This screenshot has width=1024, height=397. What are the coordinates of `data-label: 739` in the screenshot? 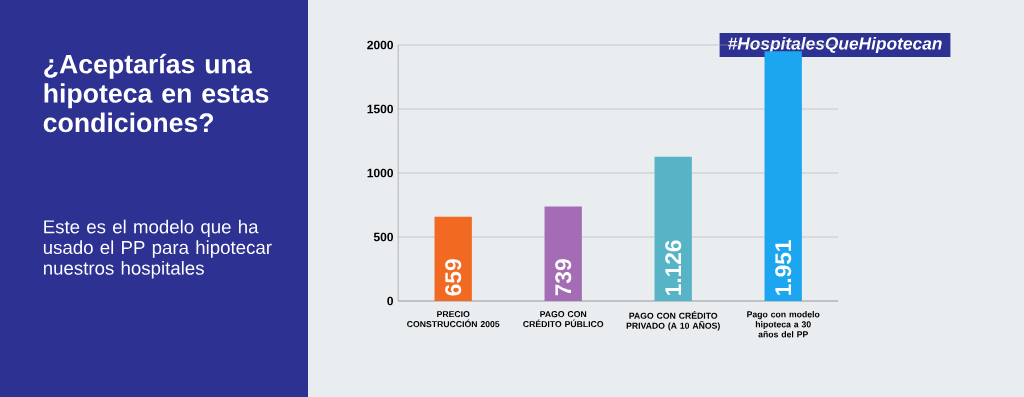 It's located at (563, 277).